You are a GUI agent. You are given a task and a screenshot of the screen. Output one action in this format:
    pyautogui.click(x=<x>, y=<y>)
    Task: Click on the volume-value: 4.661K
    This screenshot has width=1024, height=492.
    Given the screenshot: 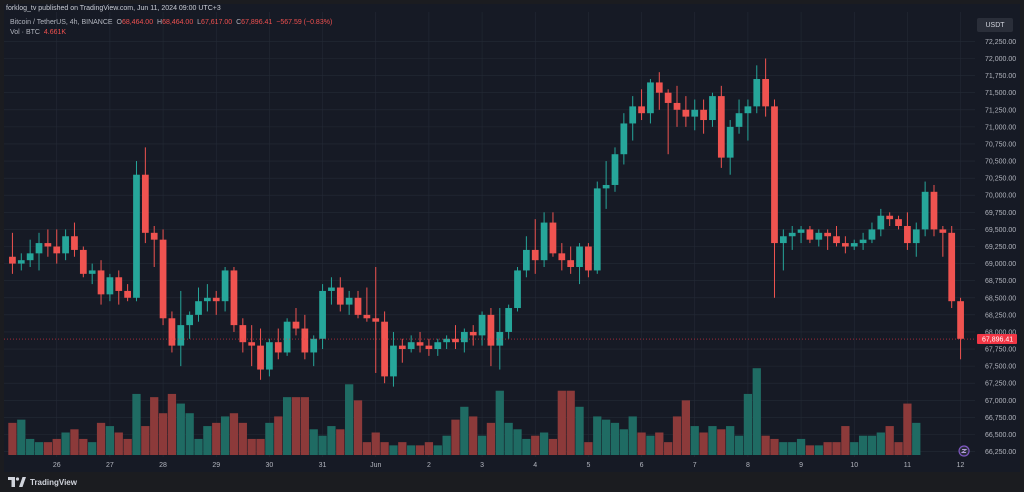 What is the action you would take?
    pyautogui.click(x=55, y=32)
    